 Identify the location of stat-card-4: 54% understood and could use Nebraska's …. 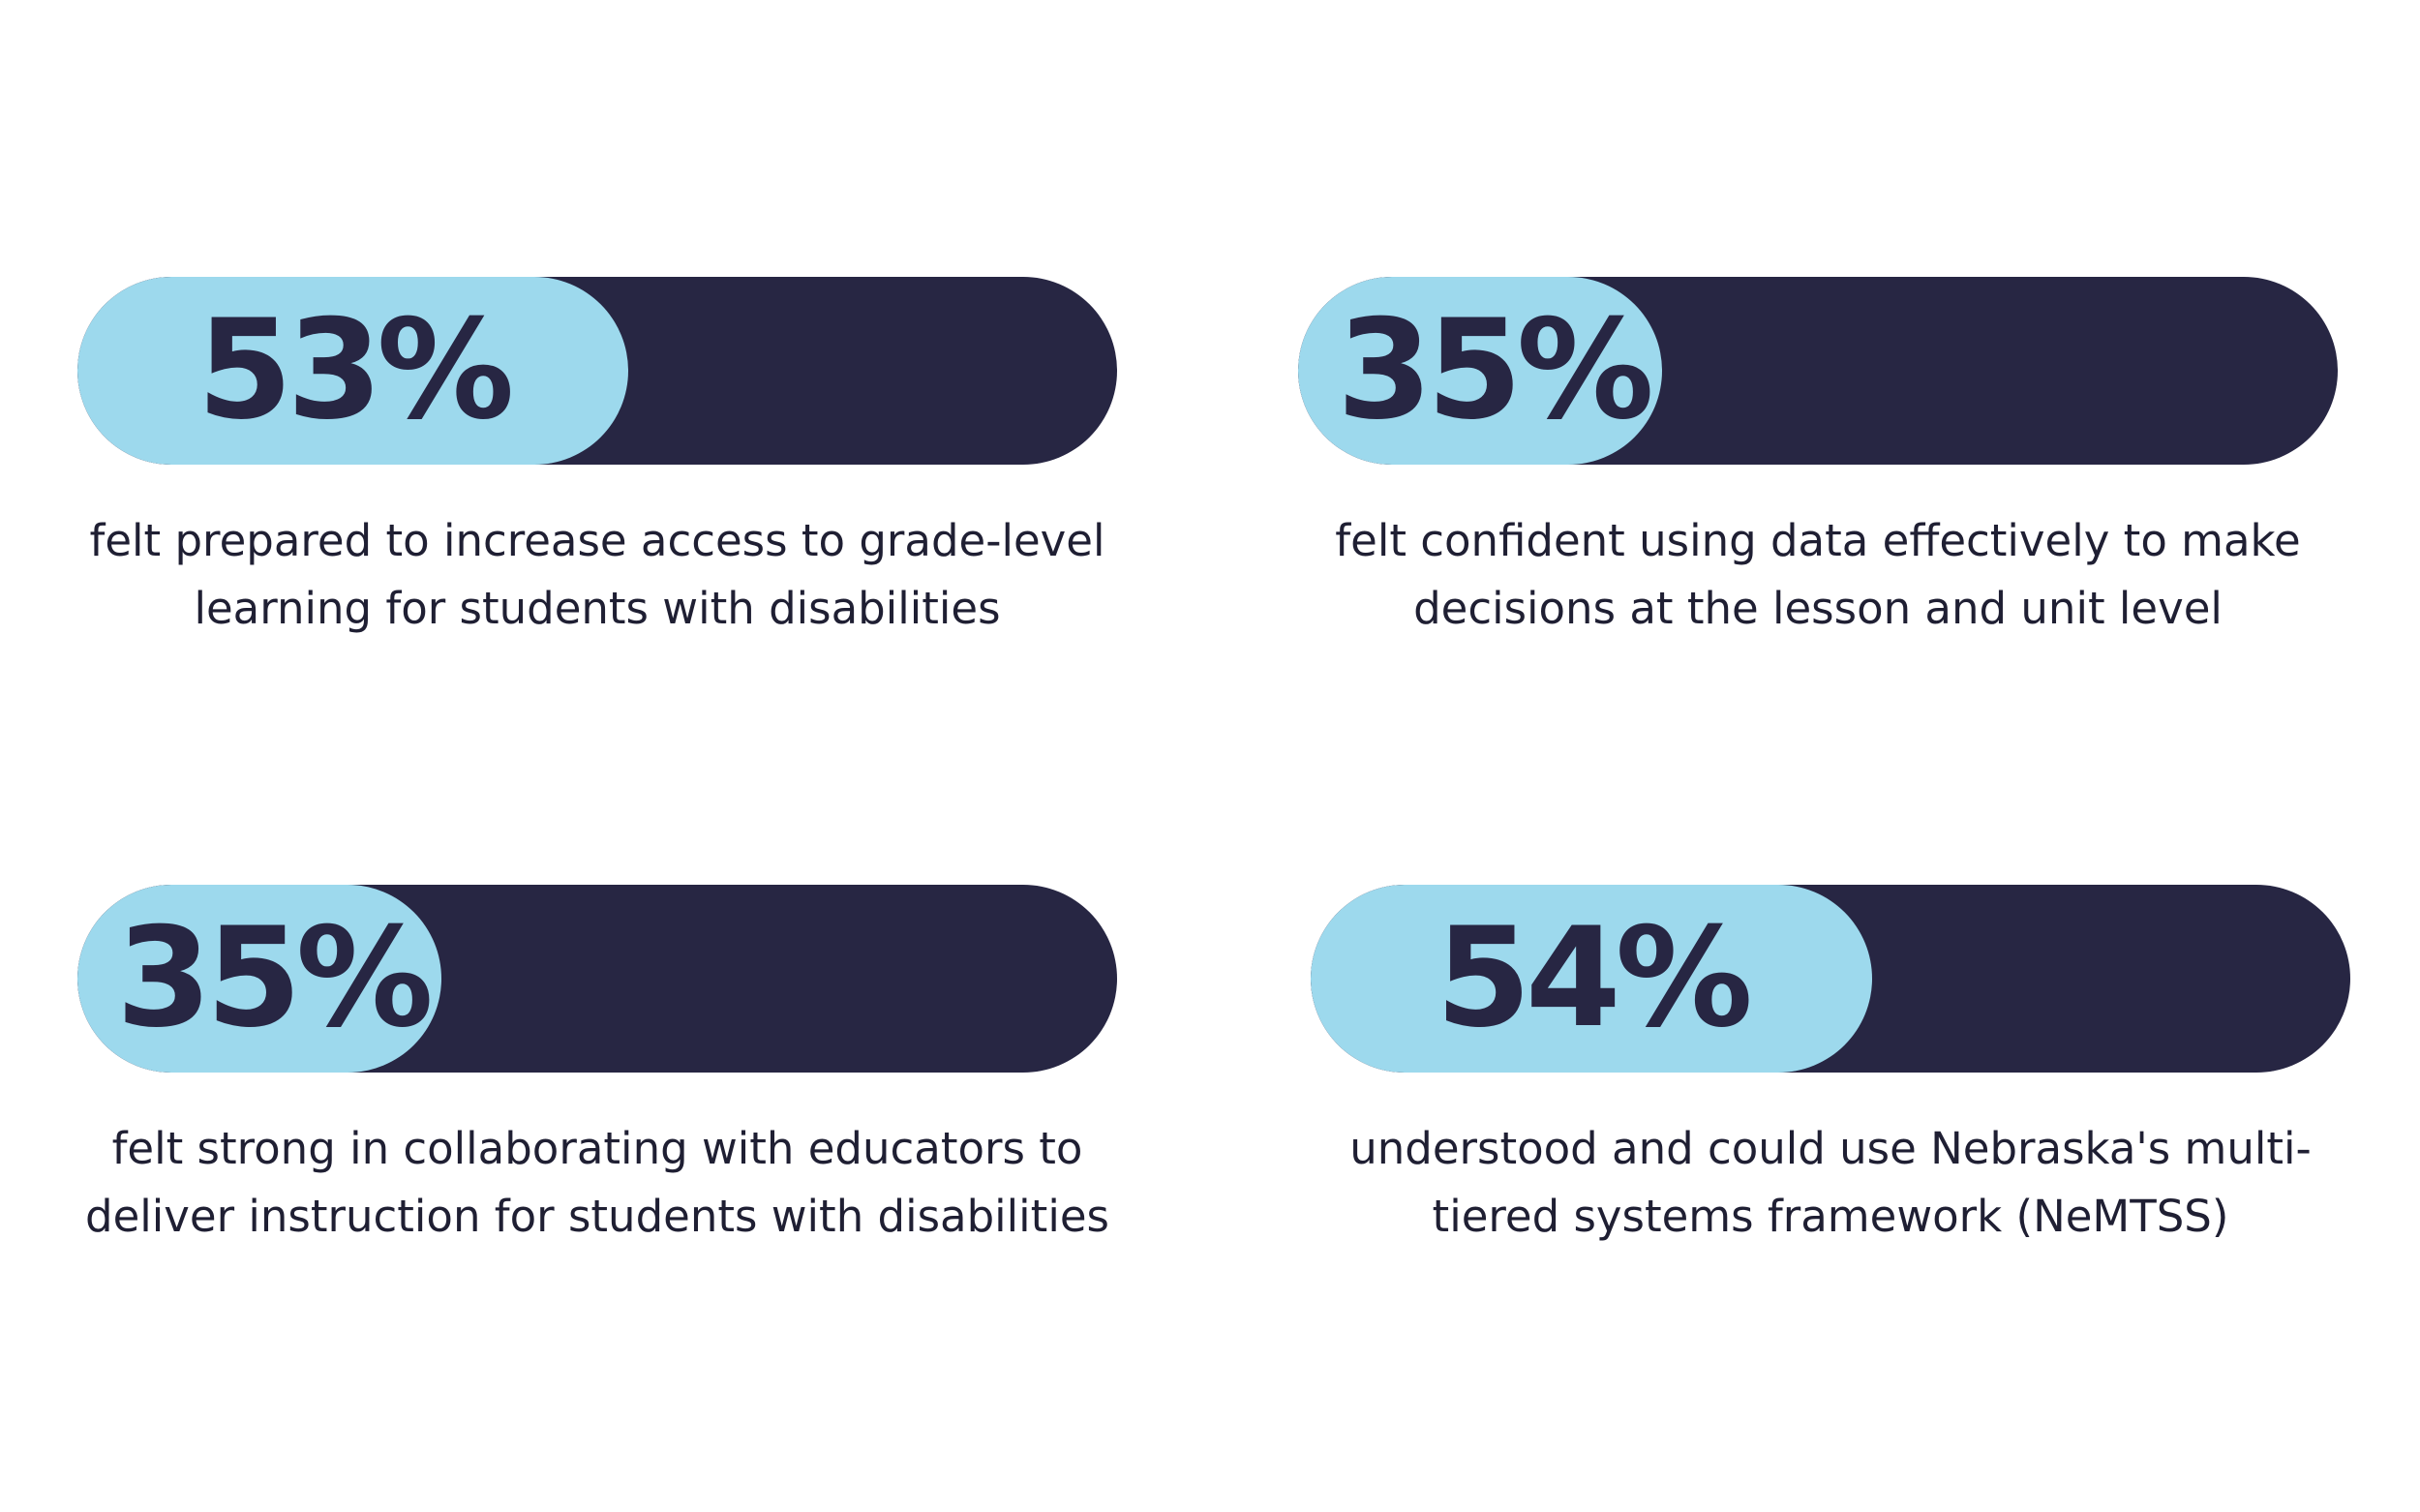
(1833, 1068).